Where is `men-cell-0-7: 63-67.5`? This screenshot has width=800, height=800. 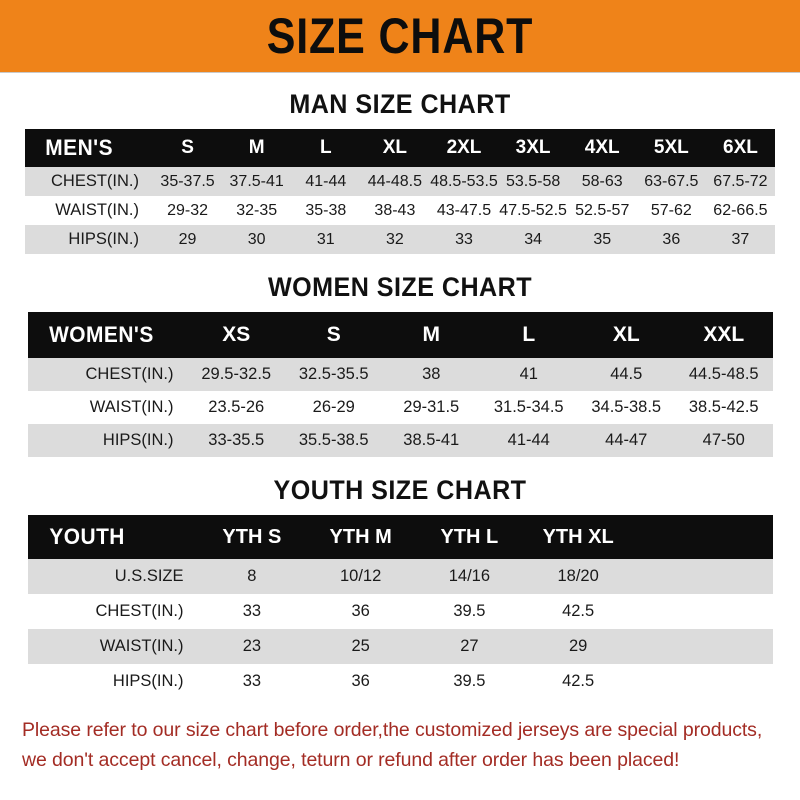 men-cell-0-7: 63-67.5 is located at coordinates (671, 181).